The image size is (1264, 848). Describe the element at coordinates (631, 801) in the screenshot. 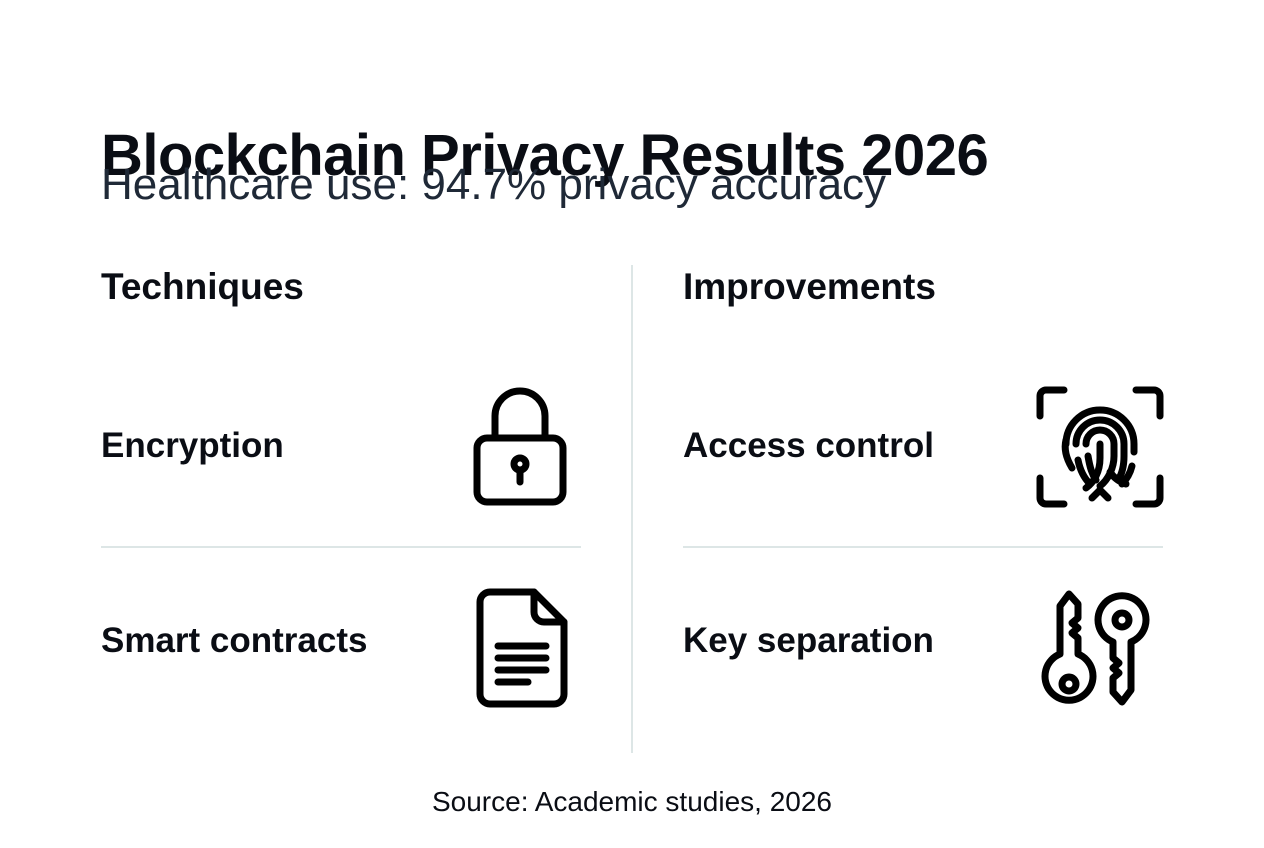

I see `source-caption: Source: Academic studies, 2026` at that location.